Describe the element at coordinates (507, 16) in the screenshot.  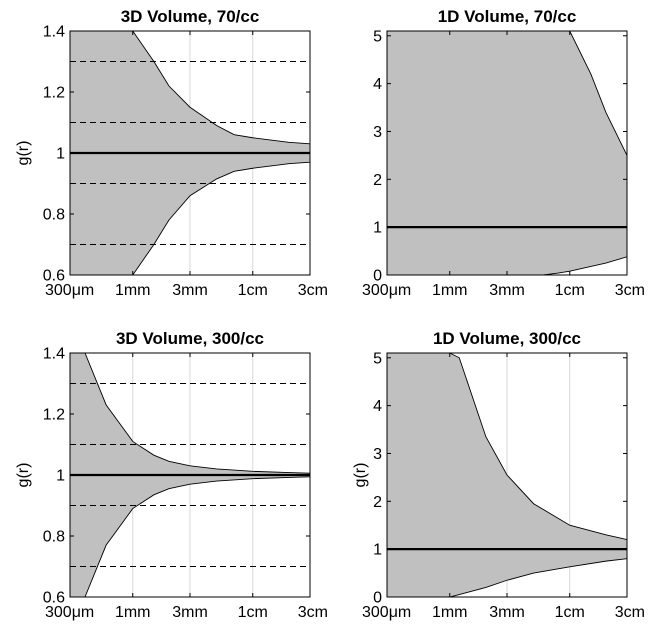
I see `chart-title: 1D Volume, 70/cc` at that location.